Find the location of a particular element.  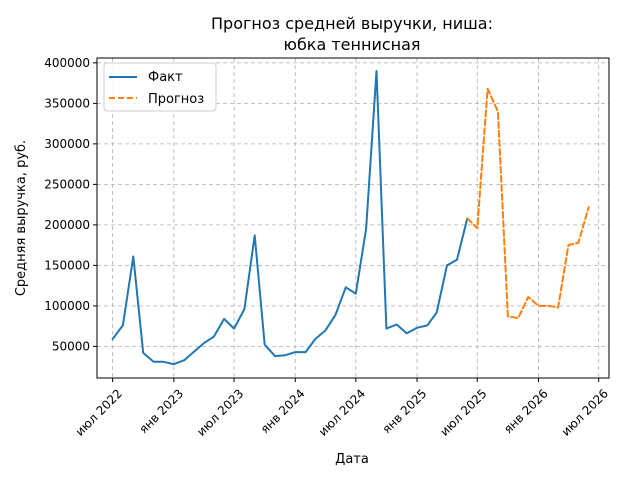

legend-label-forecast: Прогноз is located at coordinates (176, 99).